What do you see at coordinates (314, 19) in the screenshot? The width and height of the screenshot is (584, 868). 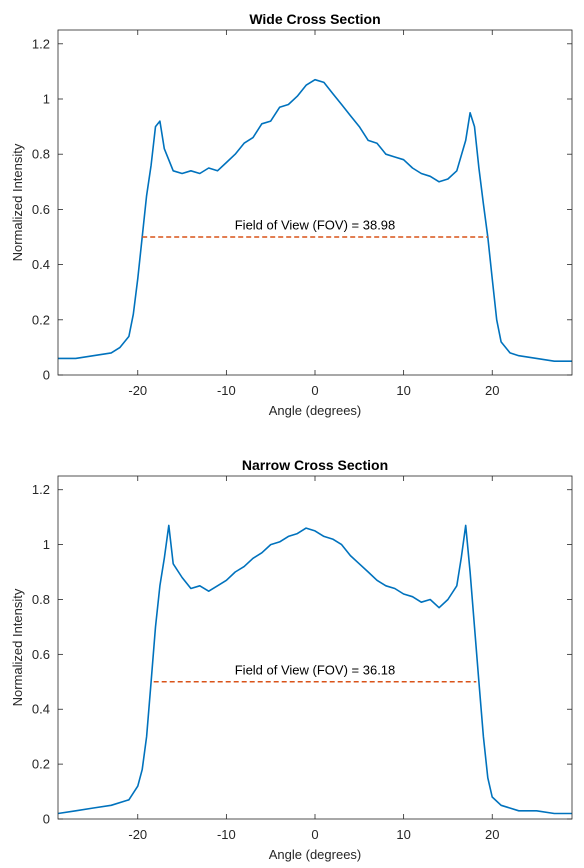 I see `chart-title: Wide Cross Section` at bounding box center [314, 19].